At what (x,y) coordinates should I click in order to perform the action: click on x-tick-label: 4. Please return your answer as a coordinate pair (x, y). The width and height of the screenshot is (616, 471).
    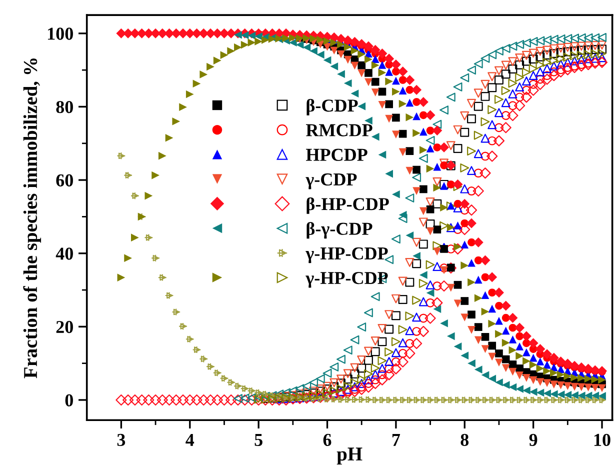
    Looking at the image, I should click on (190, 440).